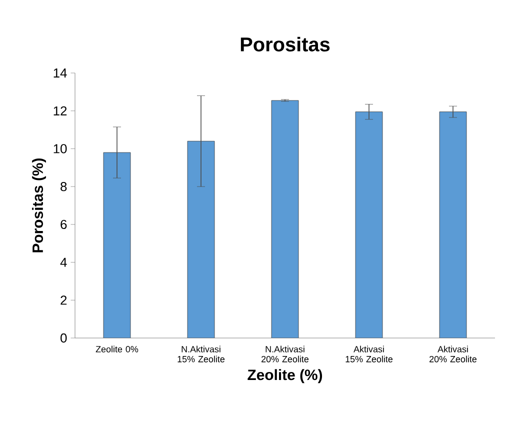 Image resolution: width=515 pixels, height=425 pixels. What do you see at coordinates (63, 262) in the screenshot?
I see `y-tick-label: 4` at bounding box center [63, 262].